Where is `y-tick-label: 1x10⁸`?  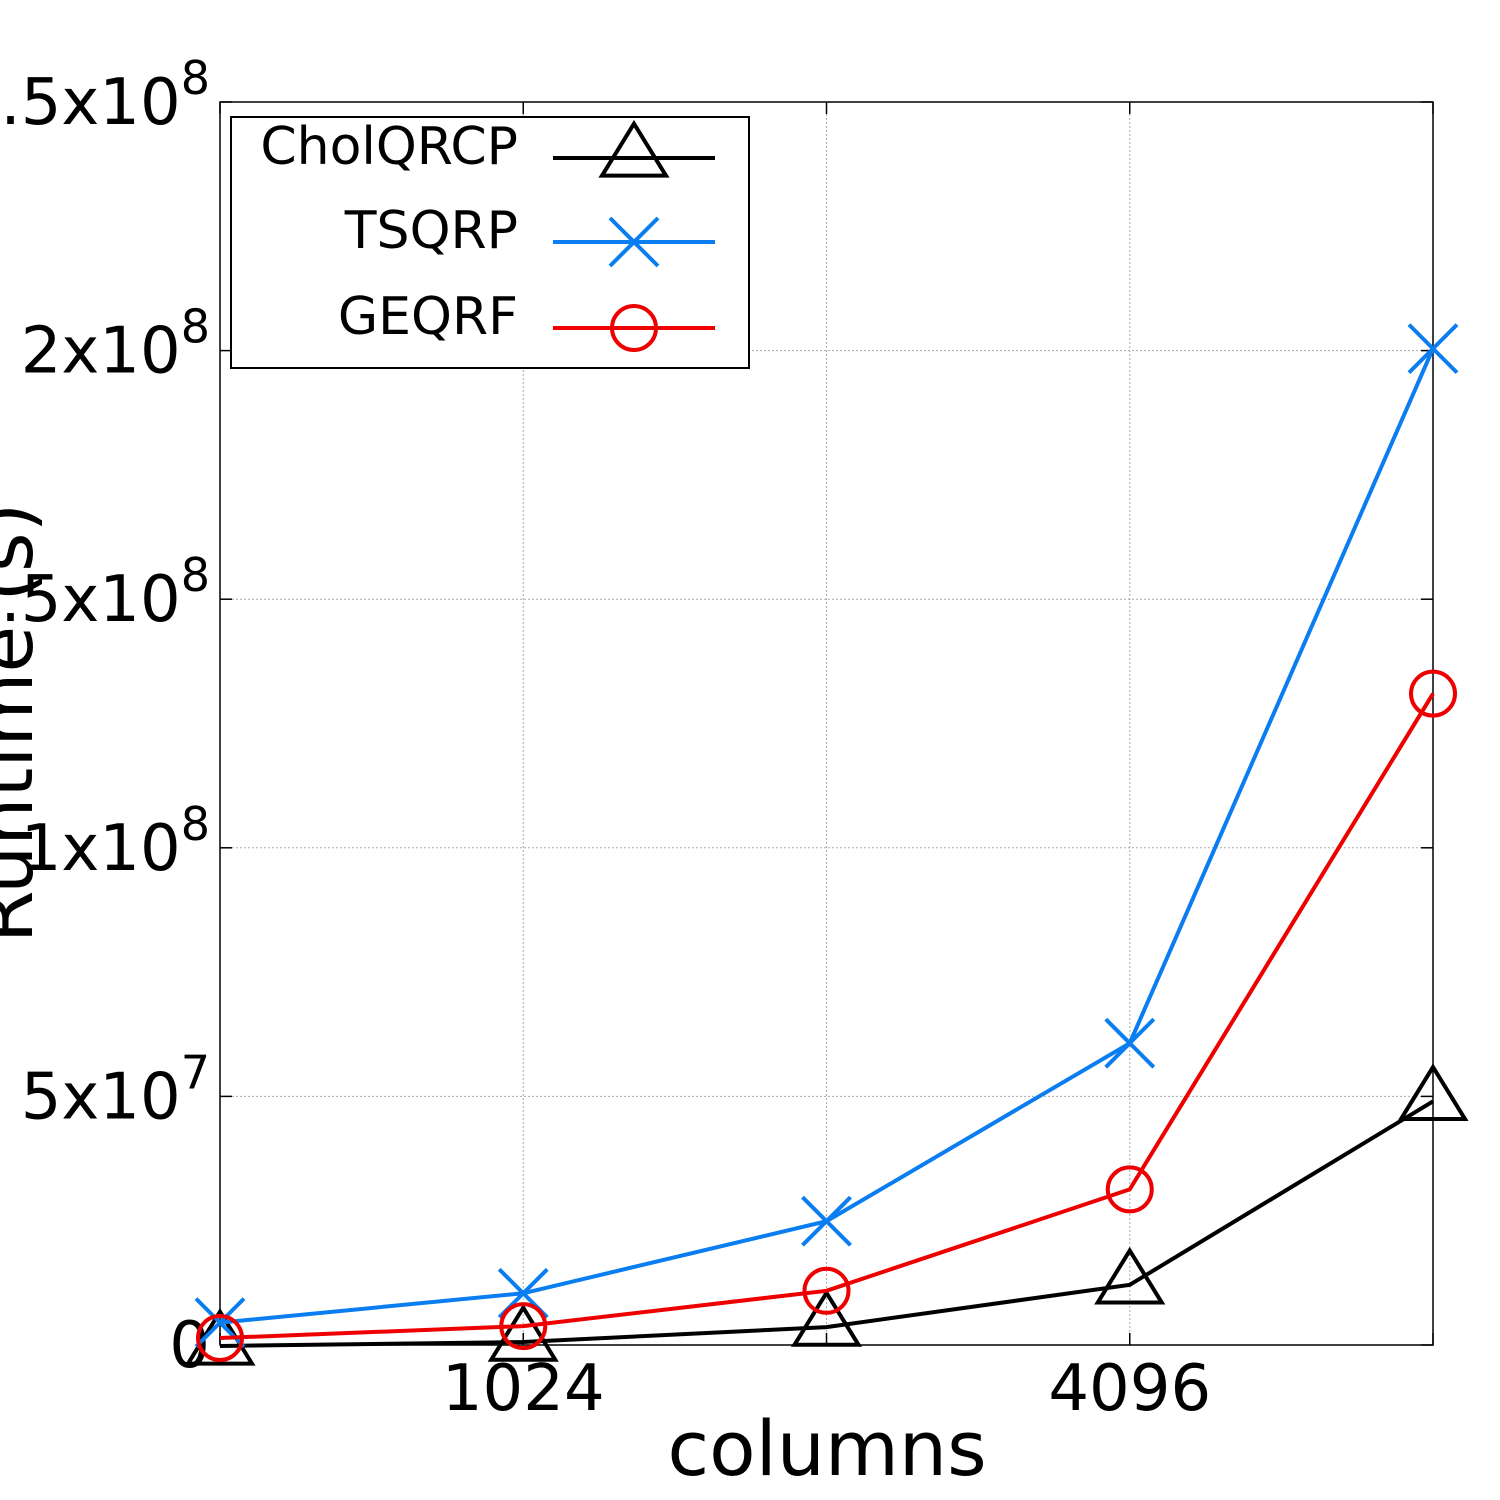 y-tick-label: 1x10⁸ is located at coordinates (115, 841).